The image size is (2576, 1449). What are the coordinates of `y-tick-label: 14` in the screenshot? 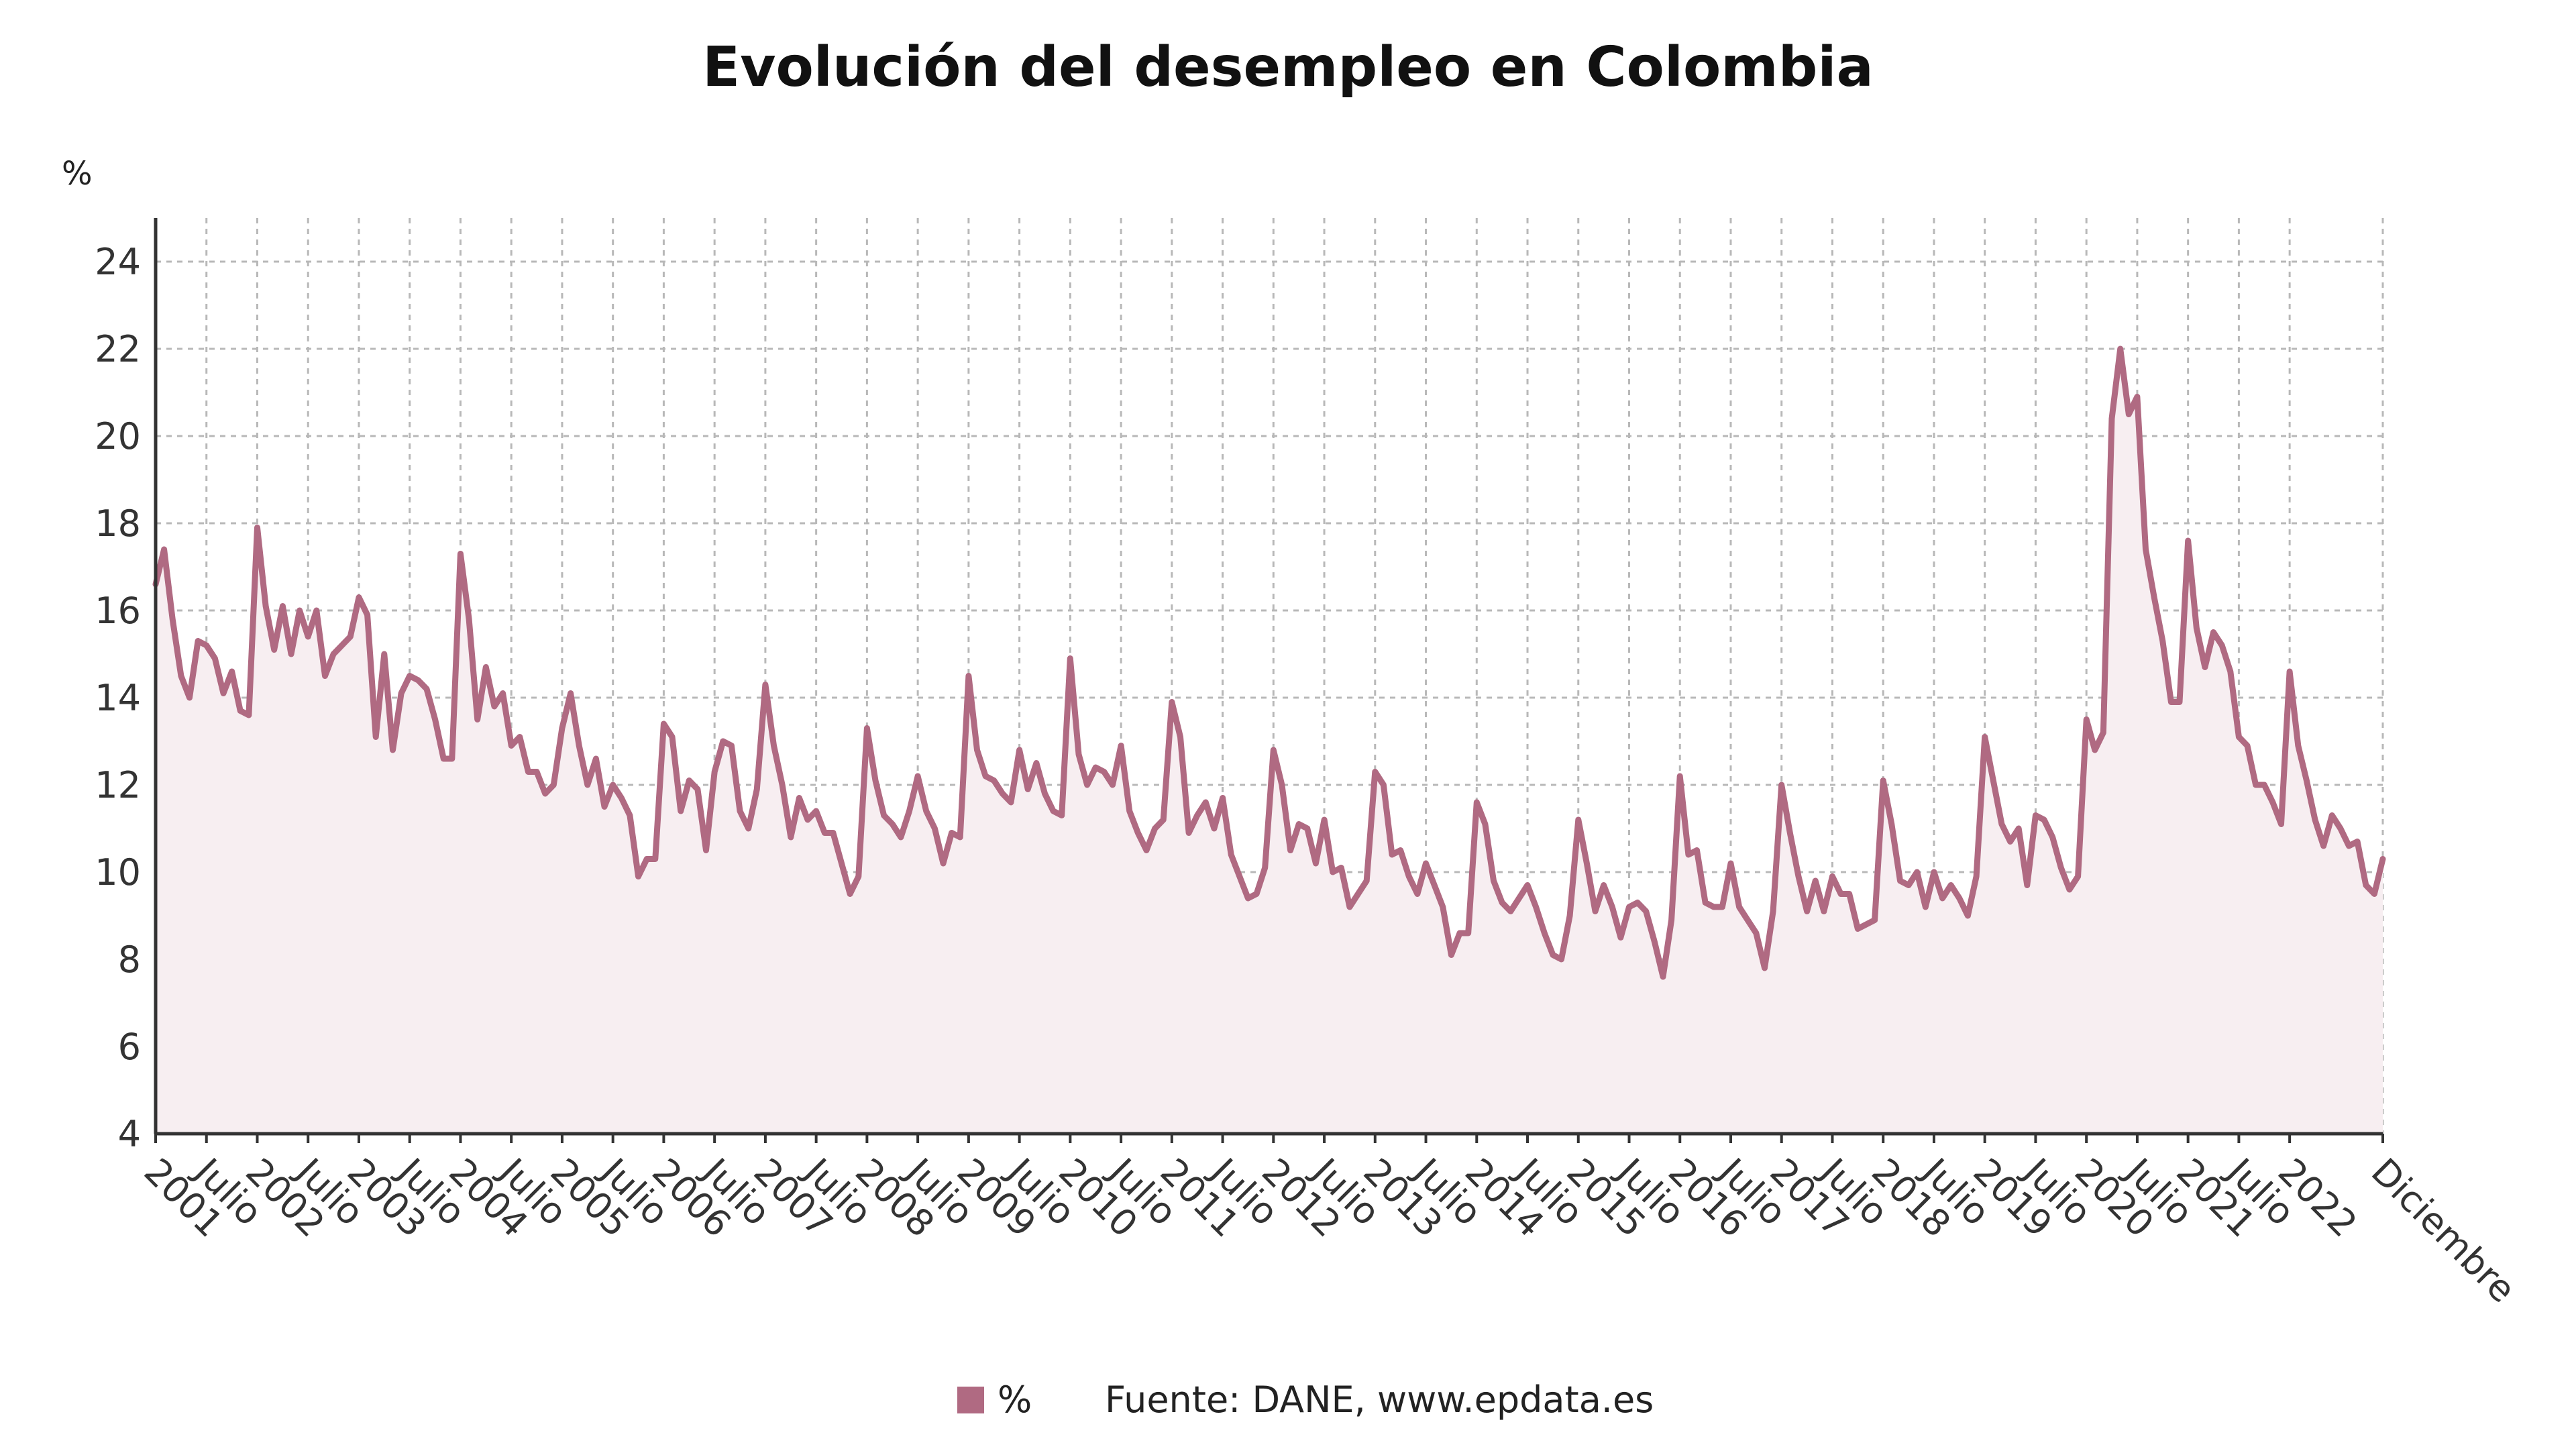 It's located at (118, 698).